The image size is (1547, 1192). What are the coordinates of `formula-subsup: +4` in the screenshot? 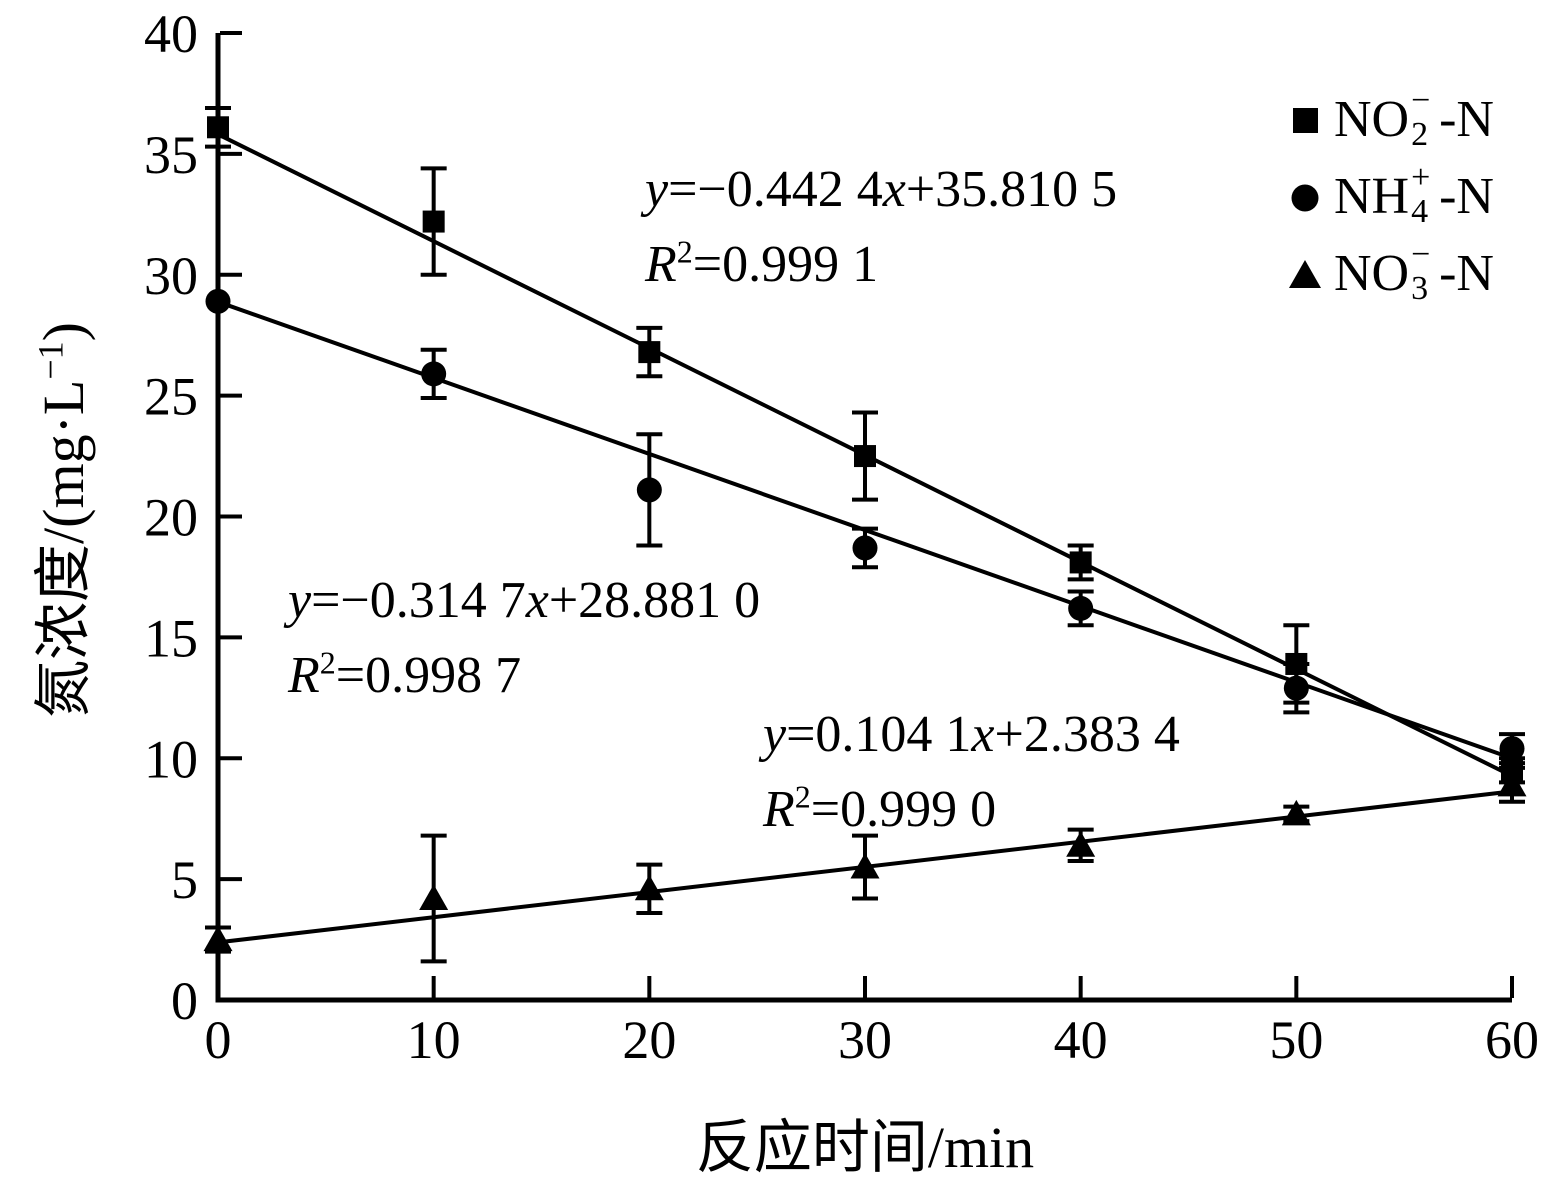 It's located at (1424, 195).